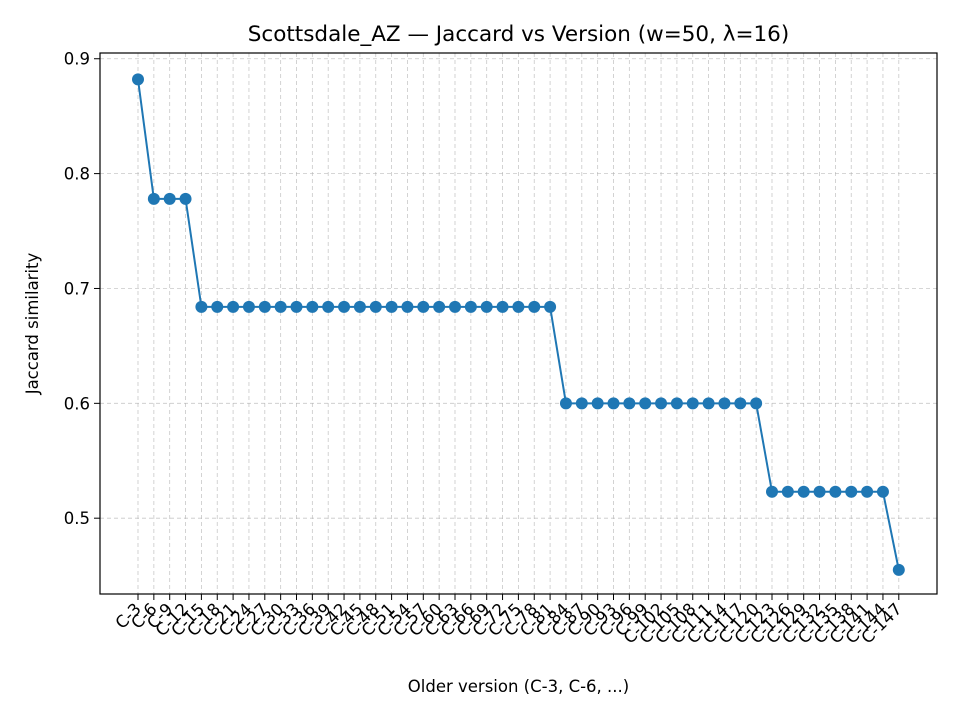 This screenshot has width=960, height=720. I want to click on y-tick-label: 0.5, so click(77, 518).